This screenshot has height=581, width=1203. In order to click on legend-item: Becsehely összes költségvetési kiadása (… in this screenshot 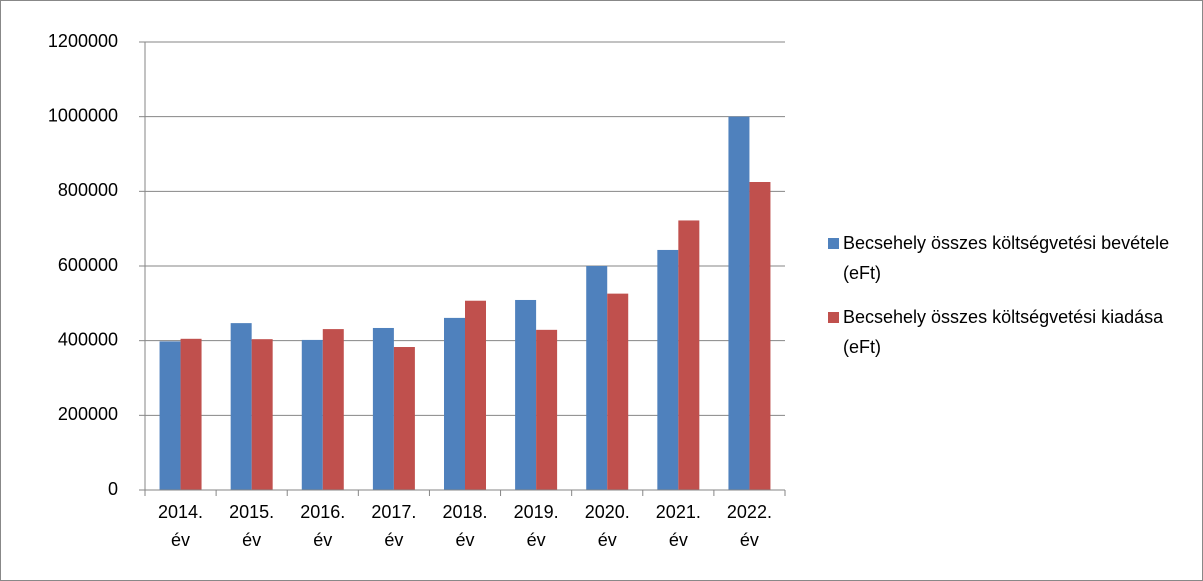, I will do `click(1013, 332)`.